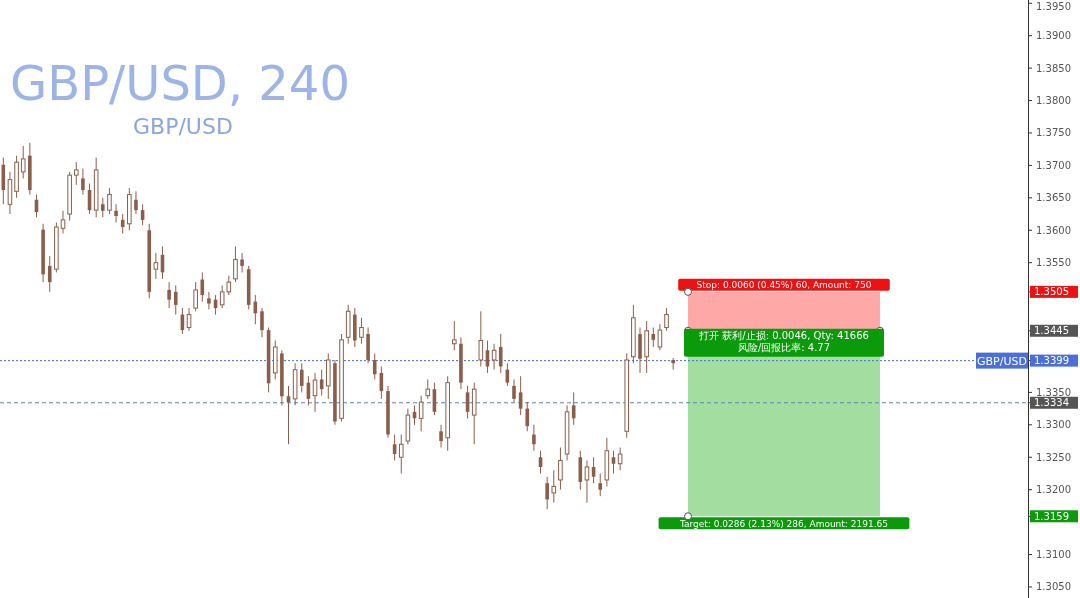 The height and width of the screenshot is (598, 1080). Describe the element at coordinates (1053, 587) in the screenshot. I see `y-tick-label: 1.3050` at that location.